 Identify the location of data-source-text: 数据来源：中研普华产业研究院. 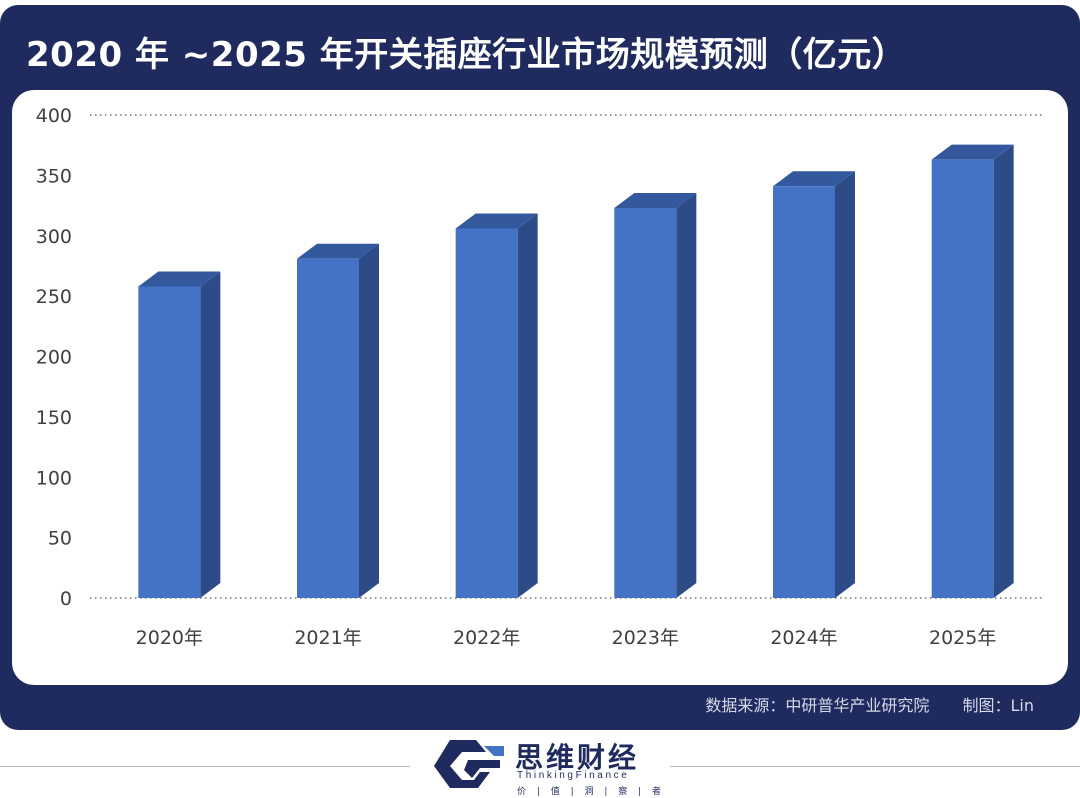
(817, 705).